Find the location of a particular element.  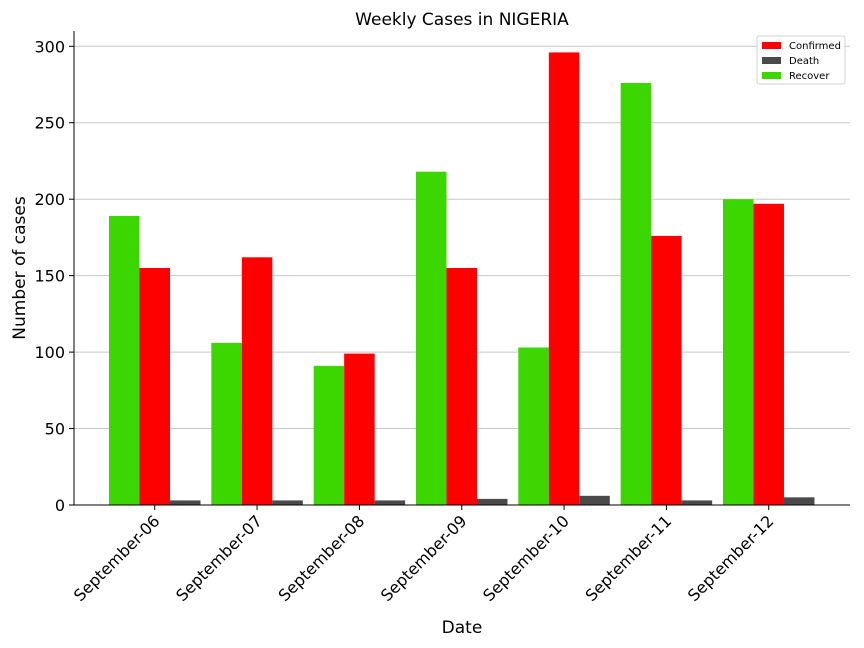

x-tick-label: September-07 is located at coordinates (219, 558).